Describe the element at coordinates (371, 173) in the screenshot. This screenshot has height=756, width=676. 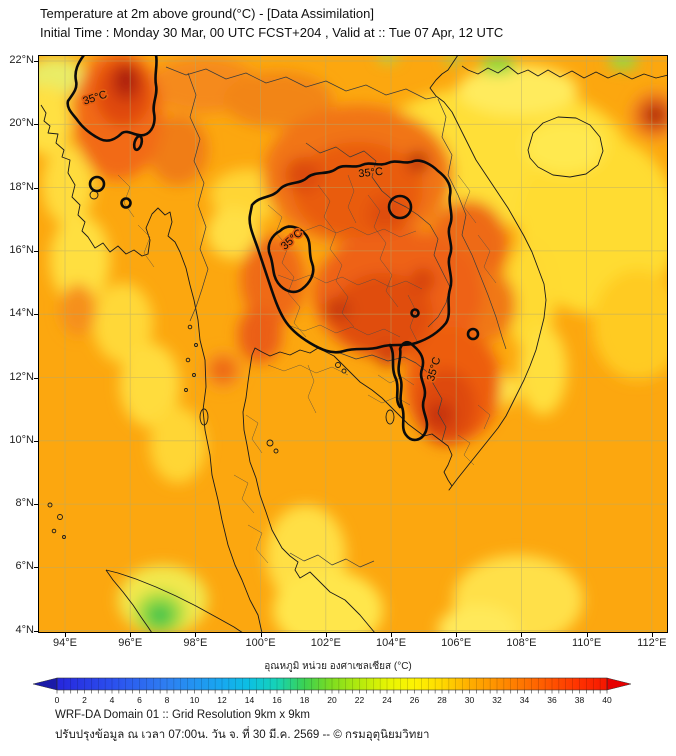
I see `contour-label: 35°C` at that location.